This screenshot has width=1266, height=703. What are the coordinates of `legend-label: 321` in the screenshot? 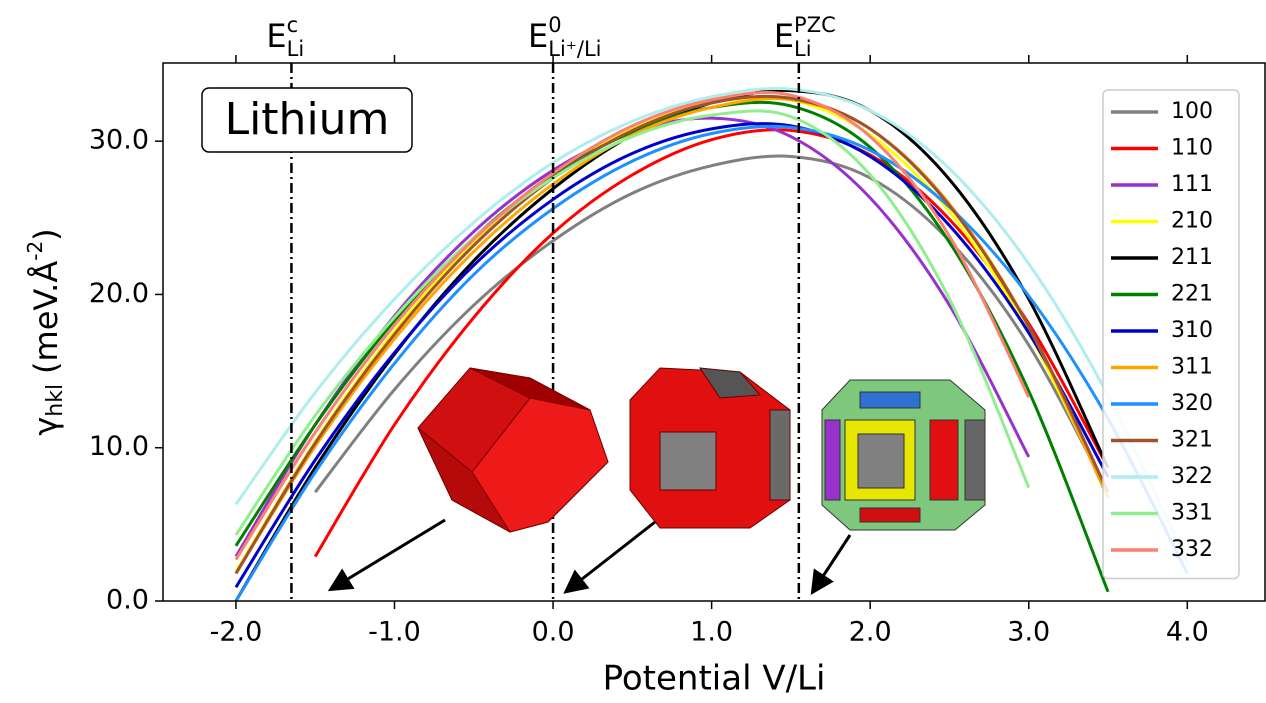 It's located at (1192, 440).